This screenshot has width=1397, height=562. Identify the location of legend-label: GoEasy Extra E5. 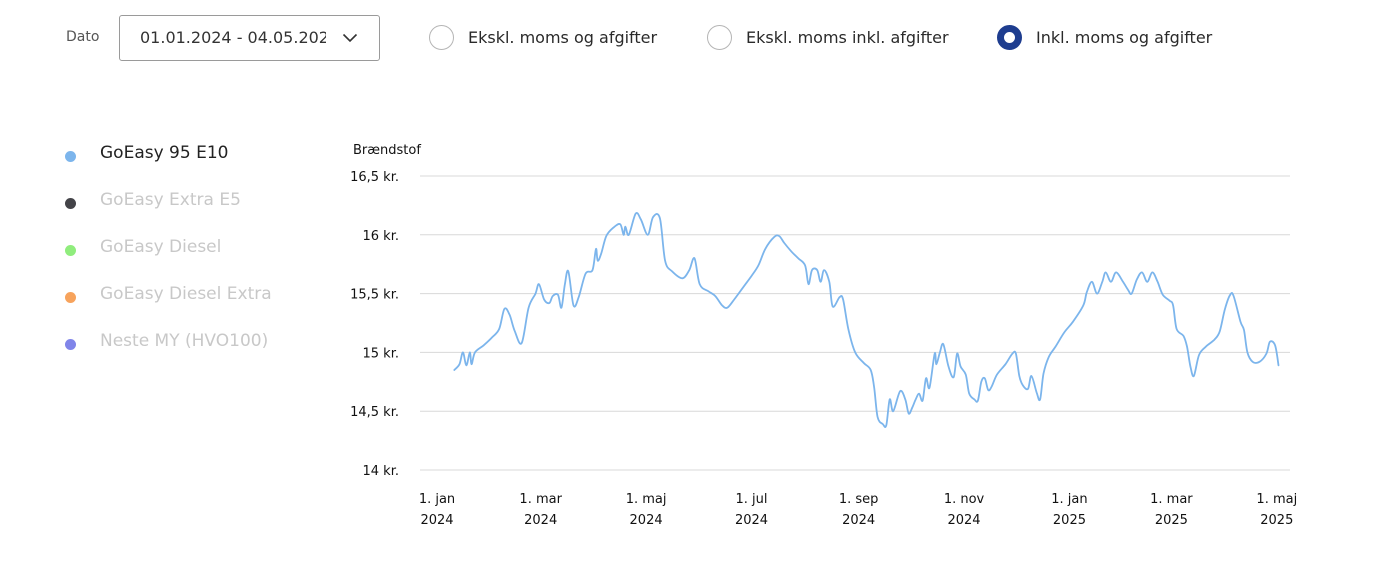
(170, 200).